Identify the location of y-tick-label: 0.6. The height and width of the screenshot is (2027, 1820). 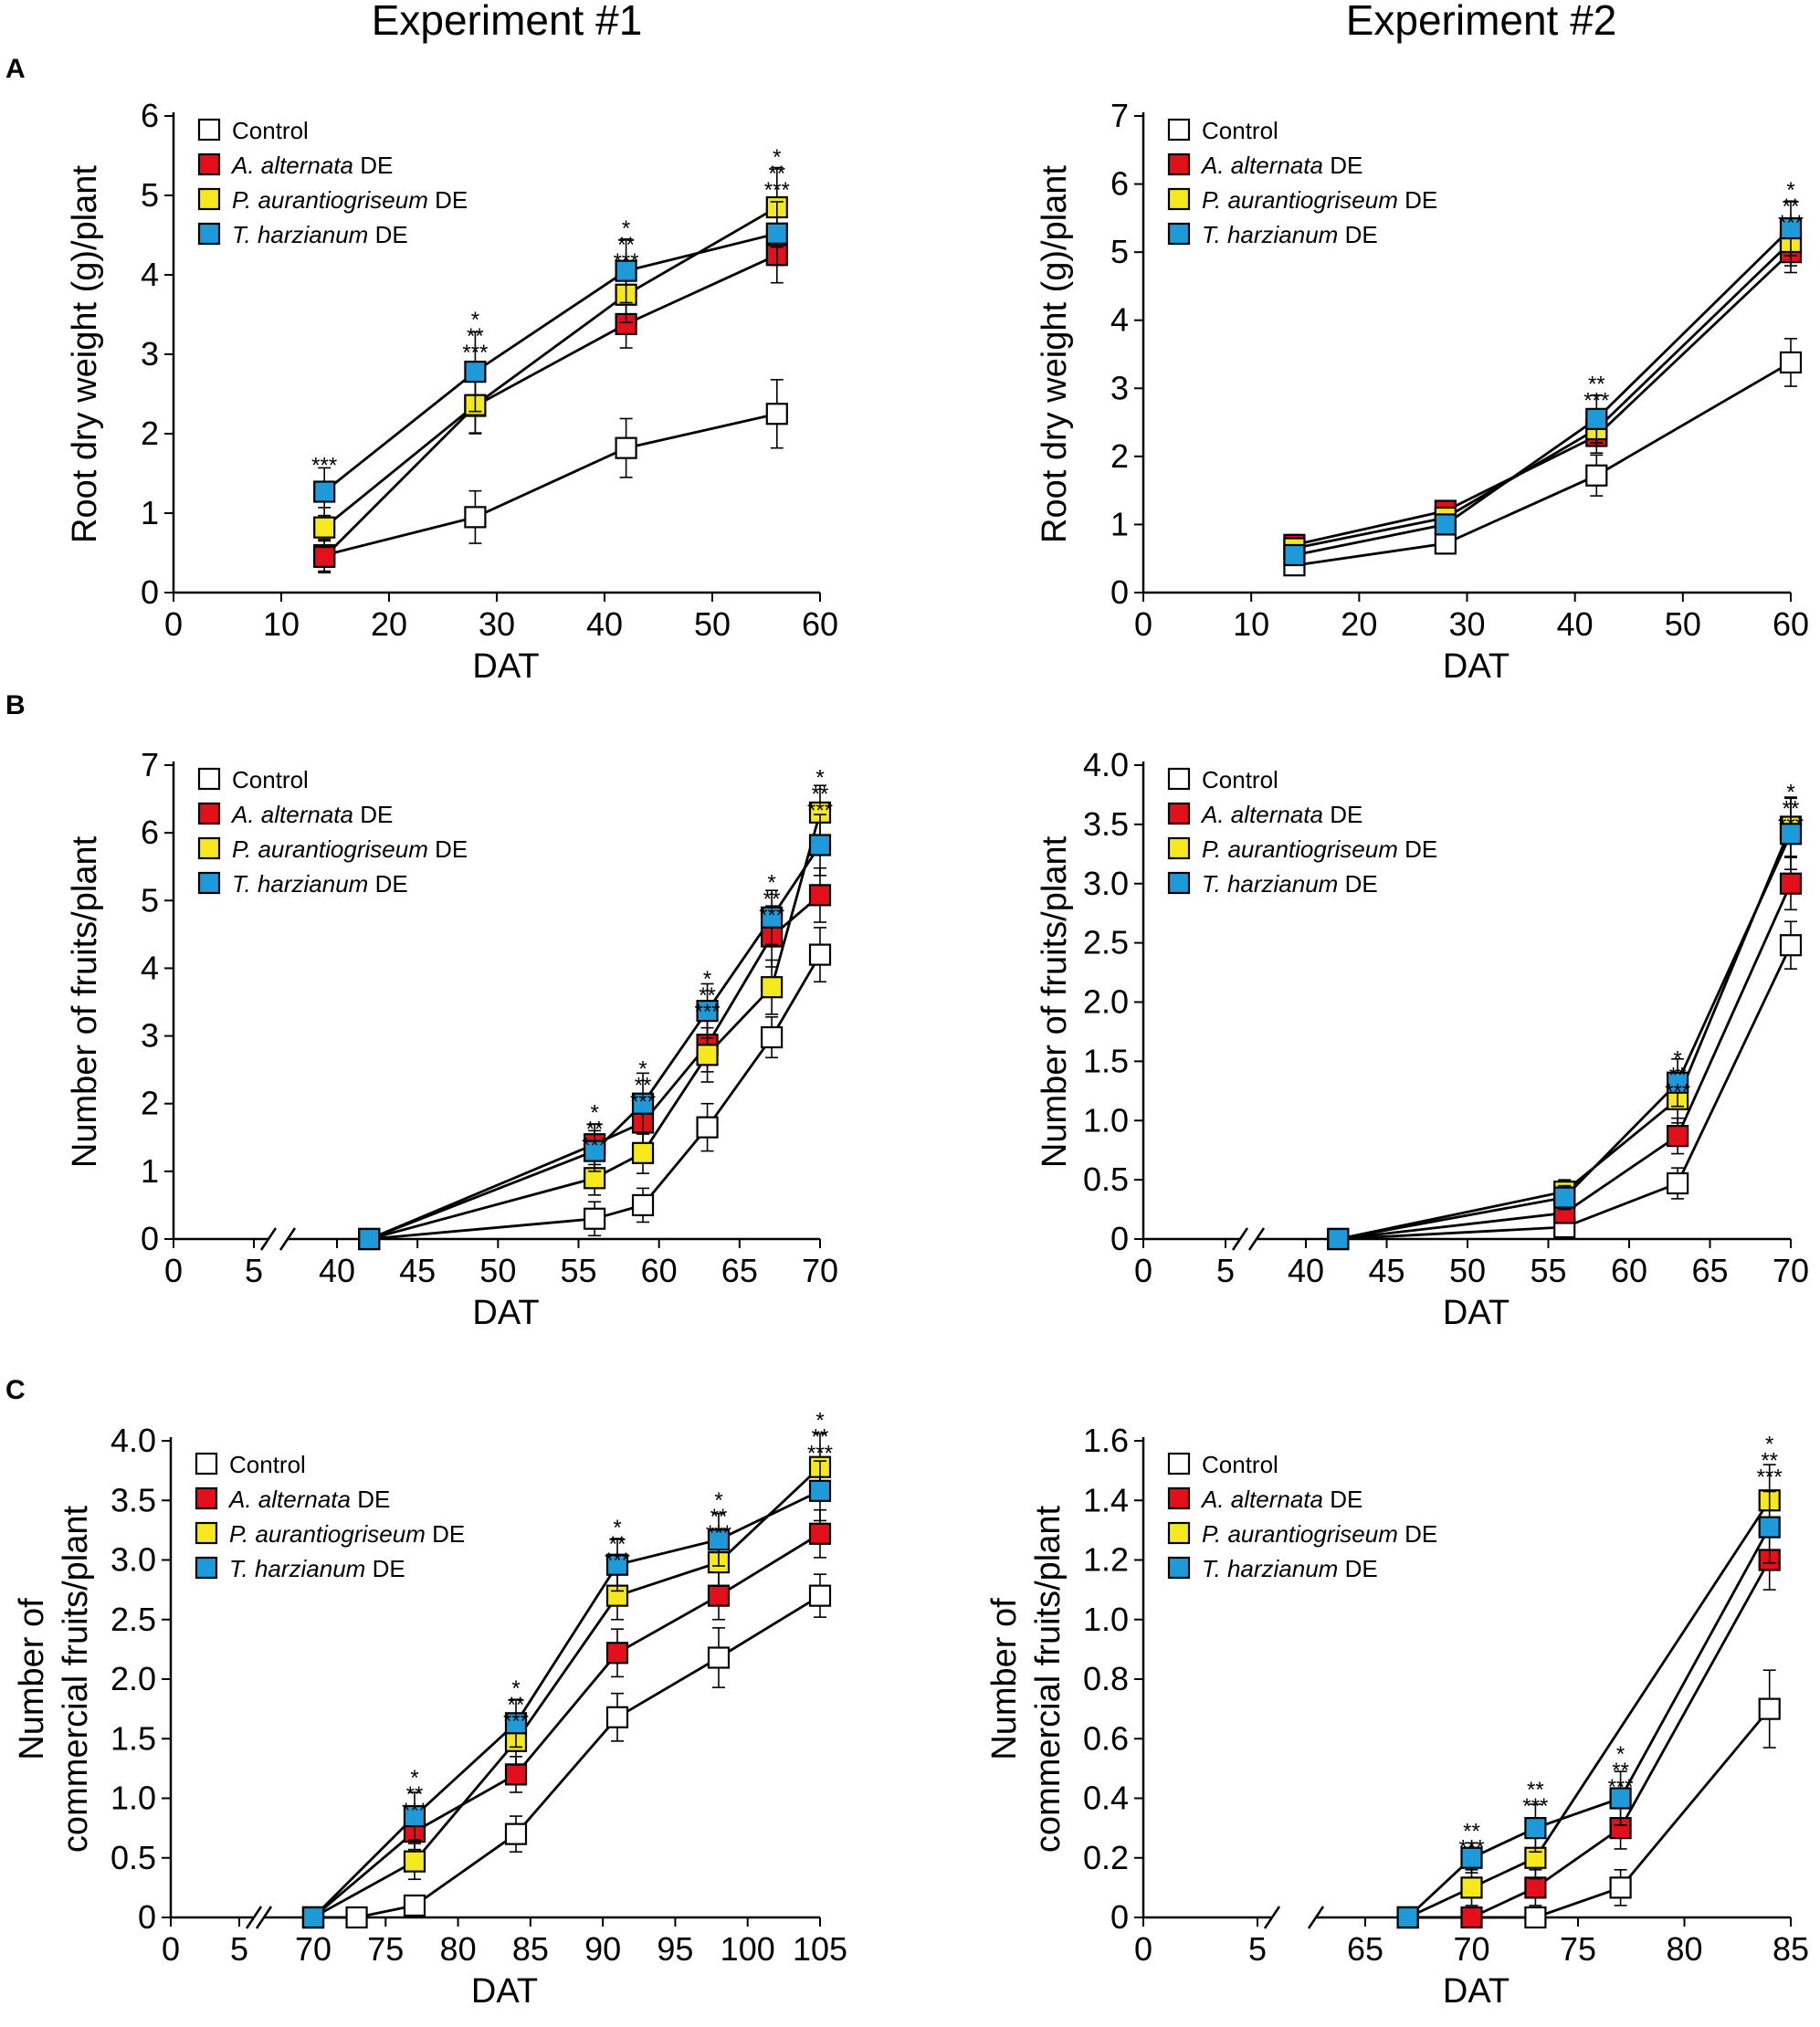
(1106, 1738).